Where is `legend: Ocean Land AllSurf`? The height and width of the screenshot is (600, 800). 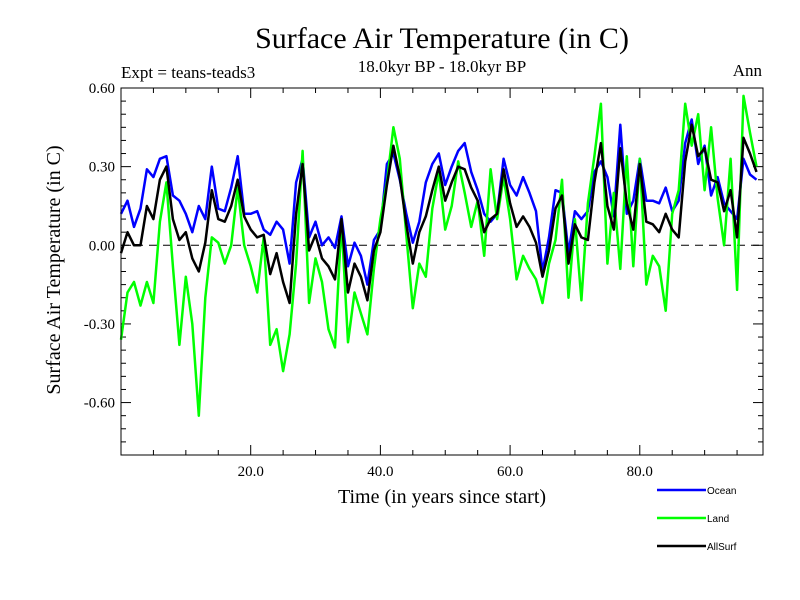 legend: Ocean Land AllSurf is located at coordinates (697, 519).